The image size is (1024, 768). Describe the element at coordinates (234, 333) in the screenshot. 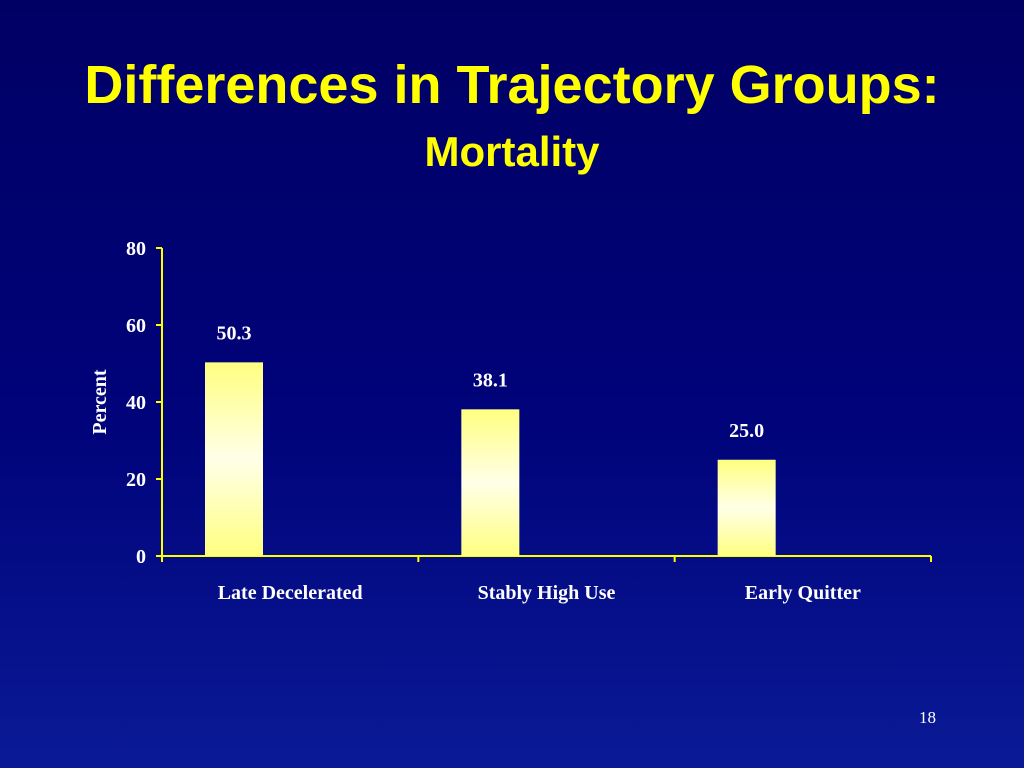

I see `data-label: 50.3` at that location.